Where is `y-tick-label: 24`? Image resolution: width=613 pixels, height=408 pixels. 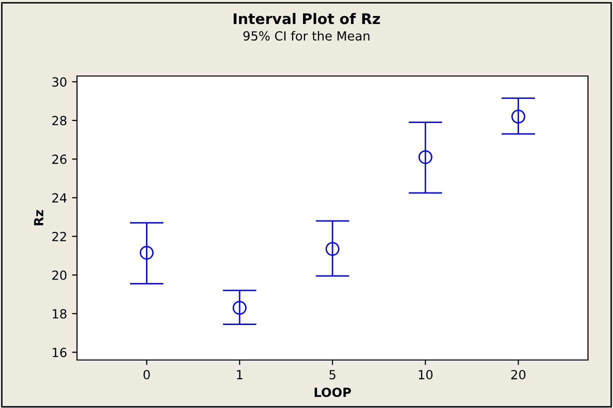 y-tick-label: 24 is located at coordinates (59, 197).